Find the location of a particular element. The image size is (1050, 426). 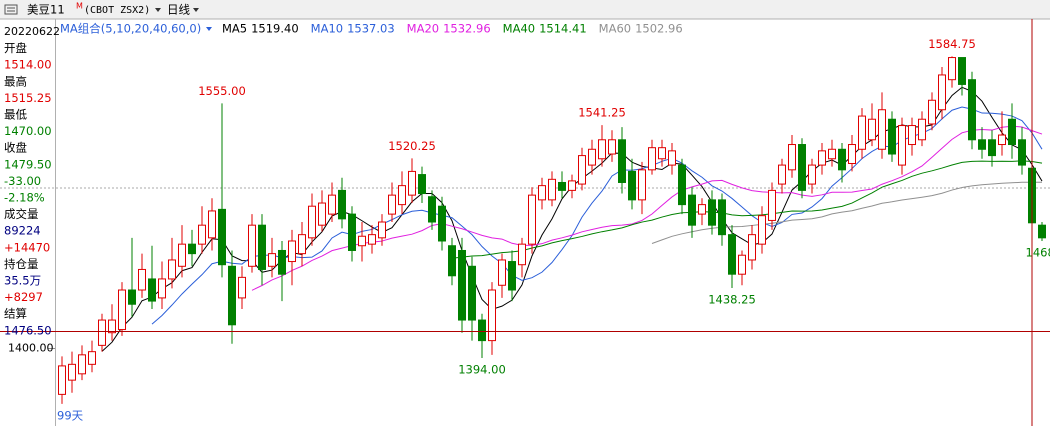

price-annotation: 1394.00 is located at coordinates (482, 370).